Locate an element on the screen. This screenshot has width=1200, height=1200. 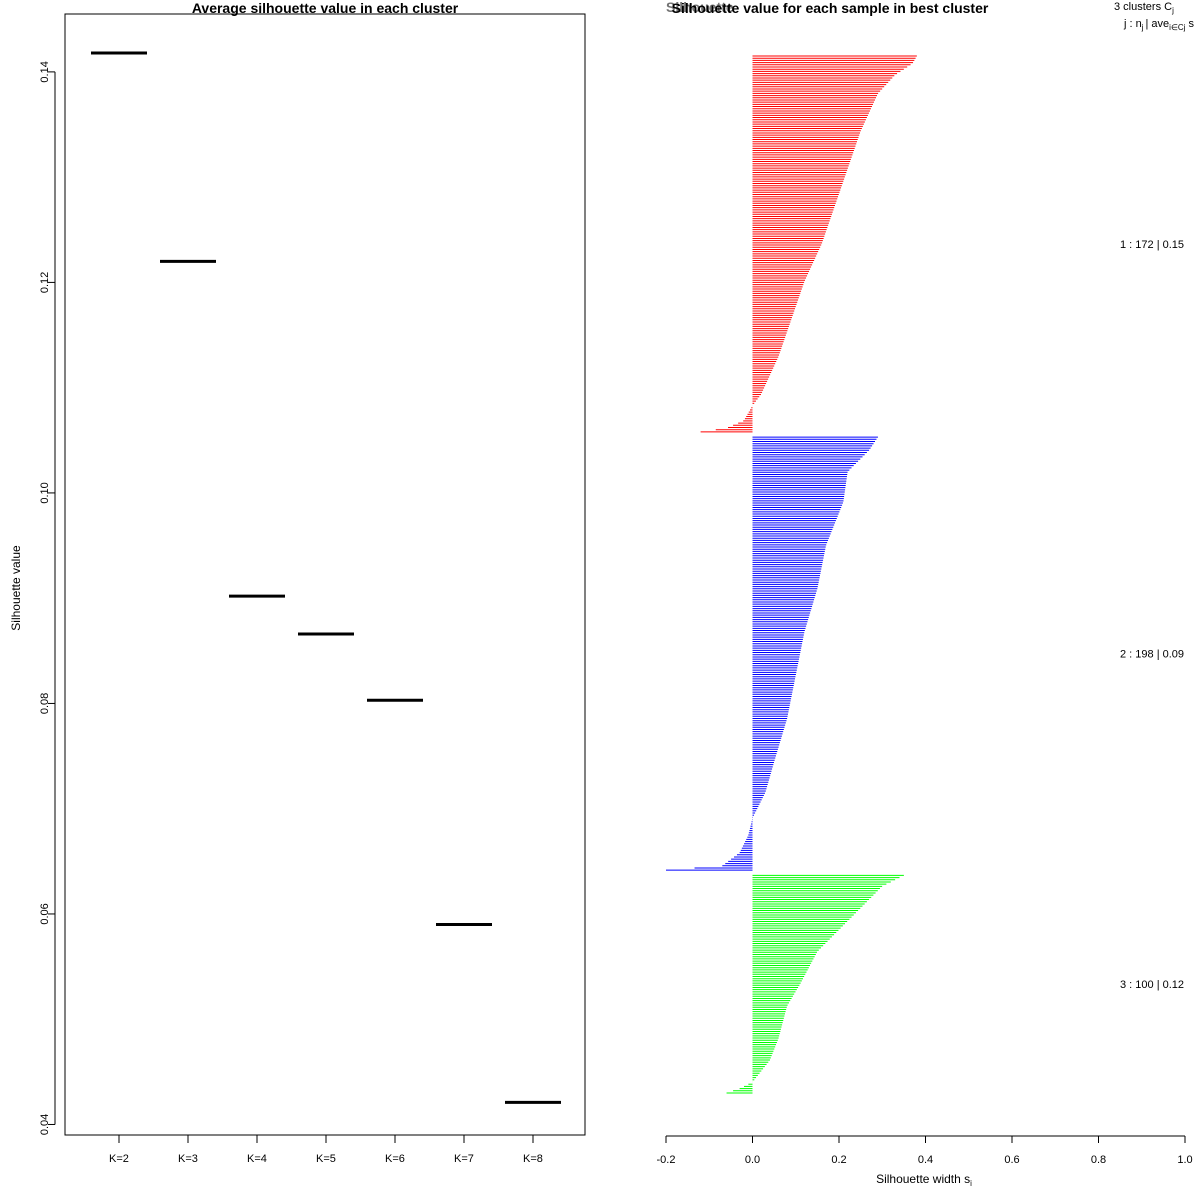
left-x-tick-label: K=4 is located at coordinates (257, 1159).